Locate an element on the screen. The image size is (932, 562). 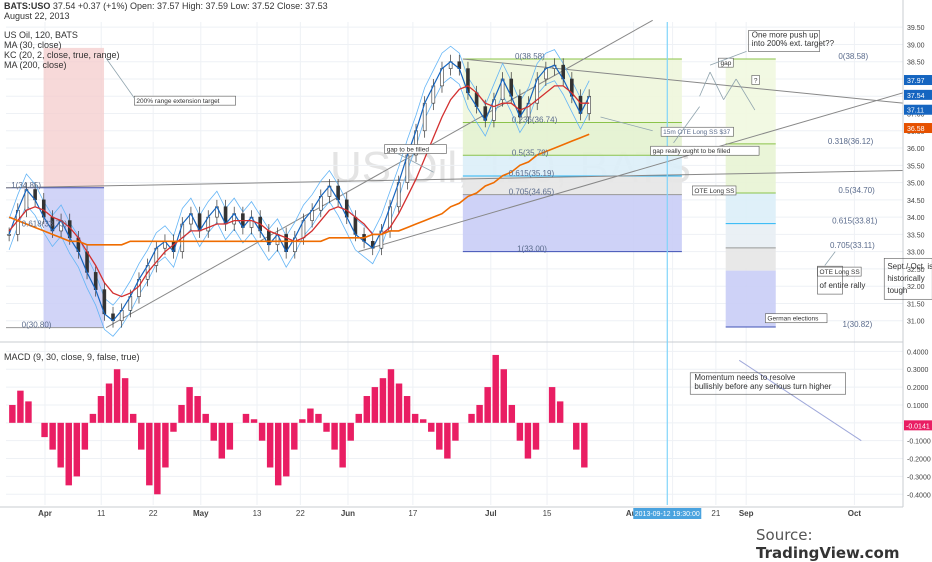
tradingview-brand: TradingView.com is located at coordinates (828, 553).